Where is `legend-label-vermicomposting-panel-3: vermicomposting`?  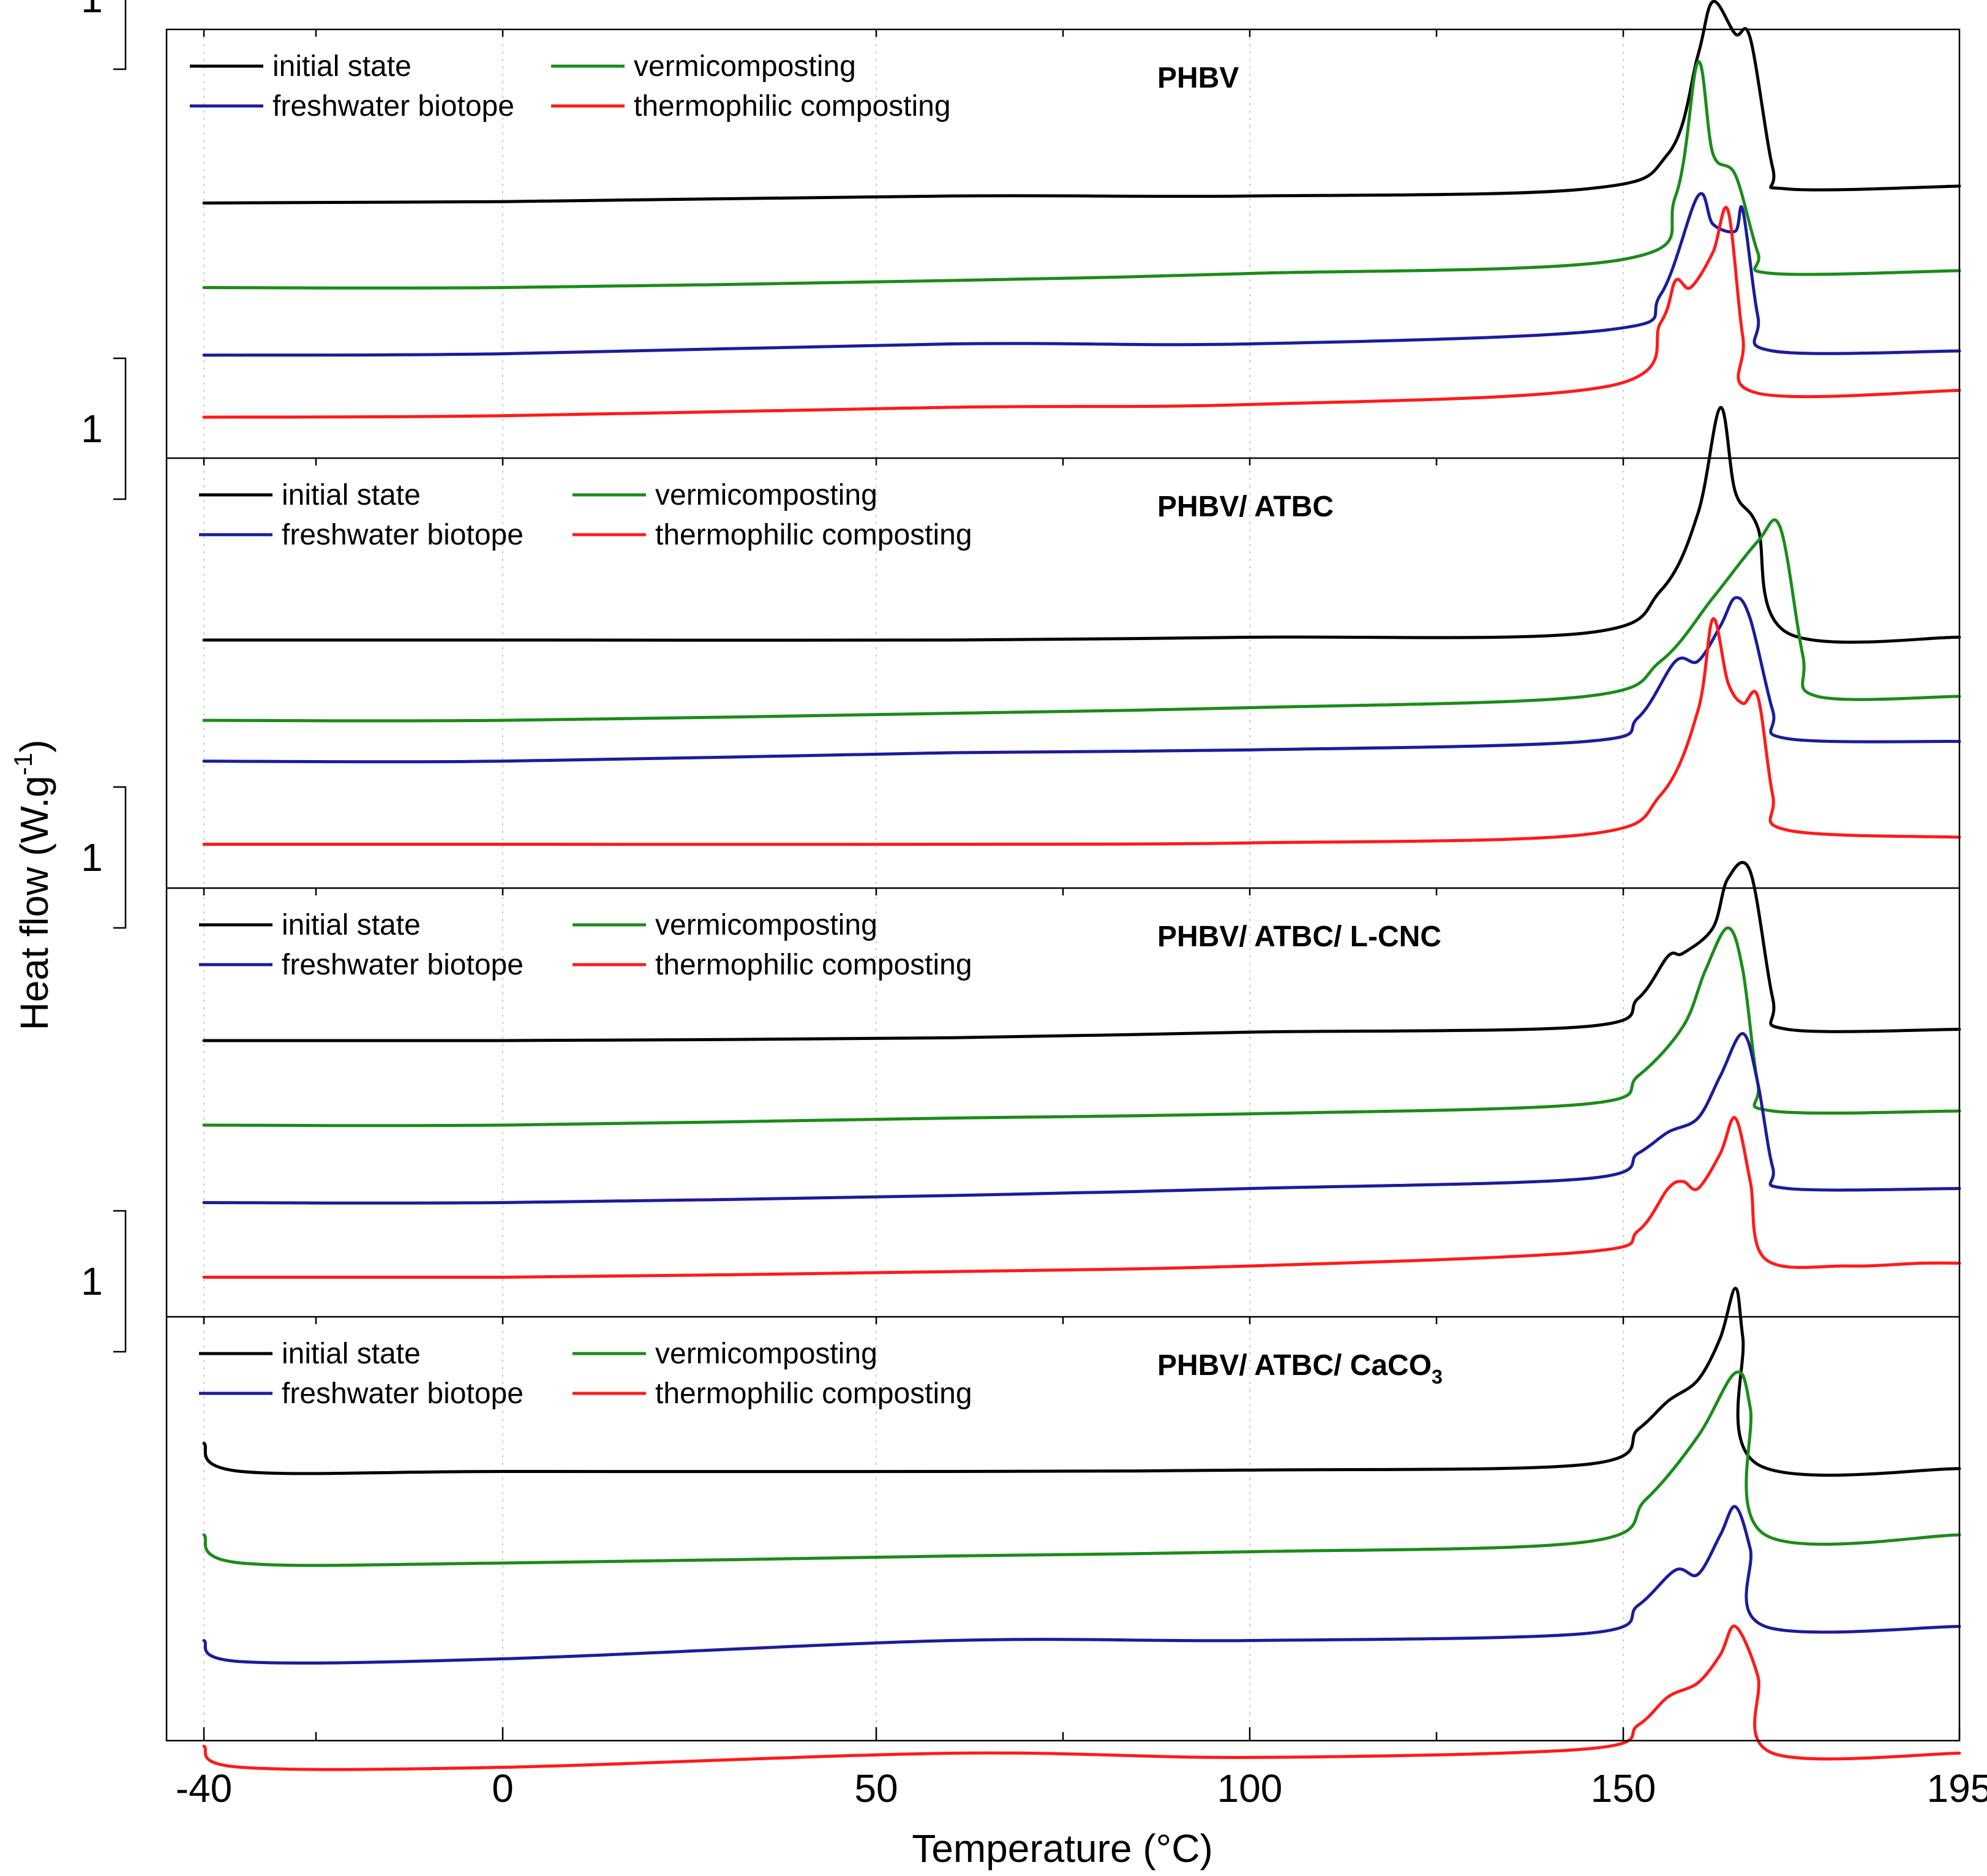
legend-label-vermicomposting-panel-3: vermicomposting is located at coordinates (766, 925).